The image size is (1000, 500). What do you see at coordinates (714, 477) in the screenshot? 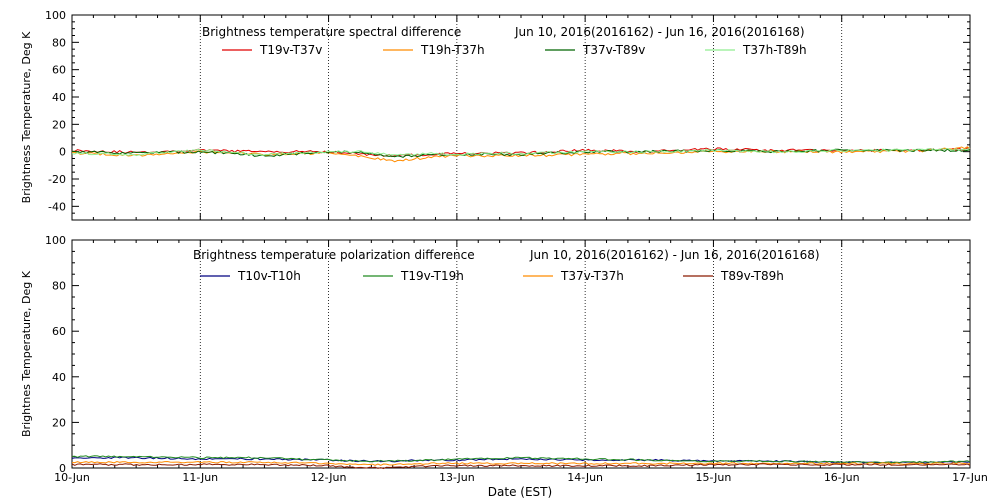
I see `x-tick-label: 15-Jun` at bounding box center [714, 477].